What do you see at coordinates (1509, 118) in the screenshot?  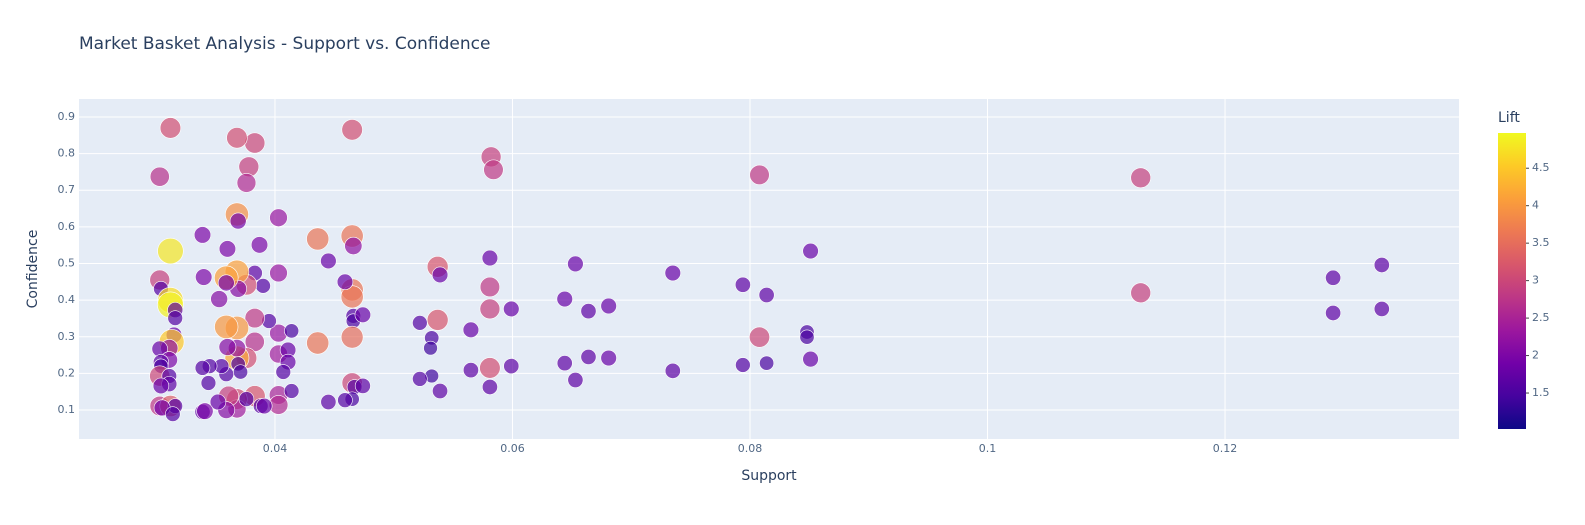 I see `colorbar-title: Lift` at bounding box center [1509, 118].